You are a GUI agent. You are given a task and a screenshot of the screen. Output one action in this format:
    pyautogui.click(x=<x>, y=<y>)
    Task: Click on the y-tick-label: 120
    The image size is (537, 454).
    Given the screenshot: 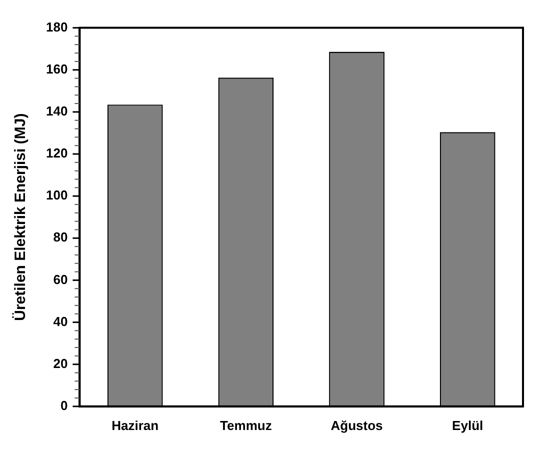 What is the action you would take?
    pyautogui.click(x=57, y=153)
    